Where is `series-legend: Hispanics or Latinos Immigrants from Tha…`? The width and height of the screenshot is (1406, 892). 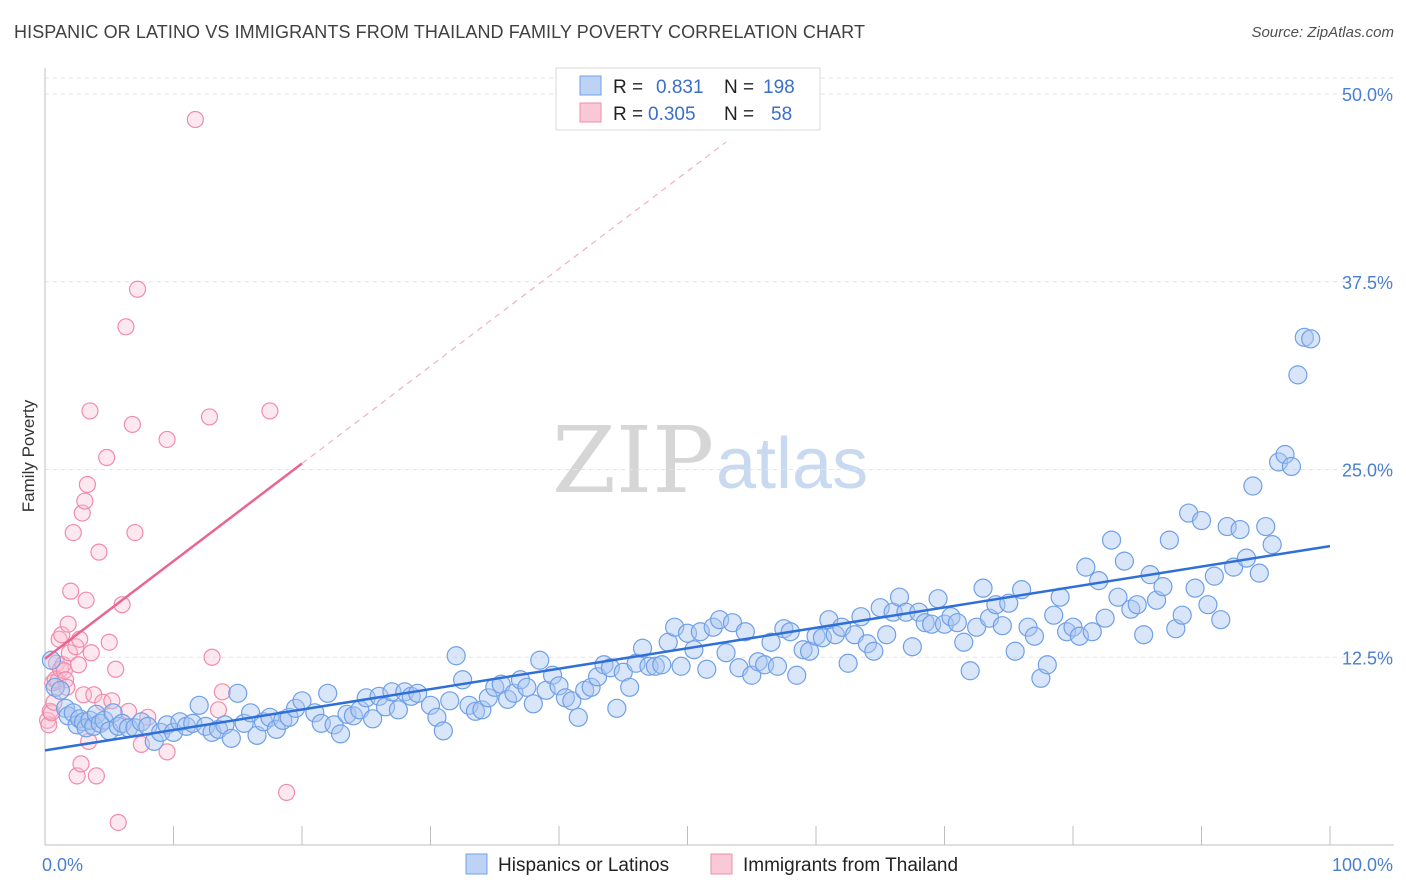 series-legend: Hispanics or Latinos Immigrants from Tha… is located at coordinates (711, 864).